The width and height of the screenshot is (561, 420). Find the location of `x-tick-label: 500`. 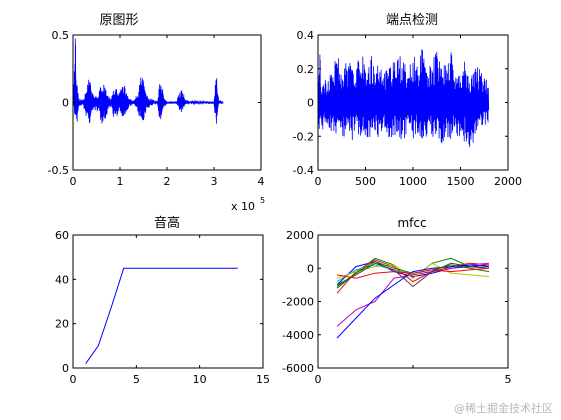

x-tick-label: 500 is located at coordinates (365, 181).